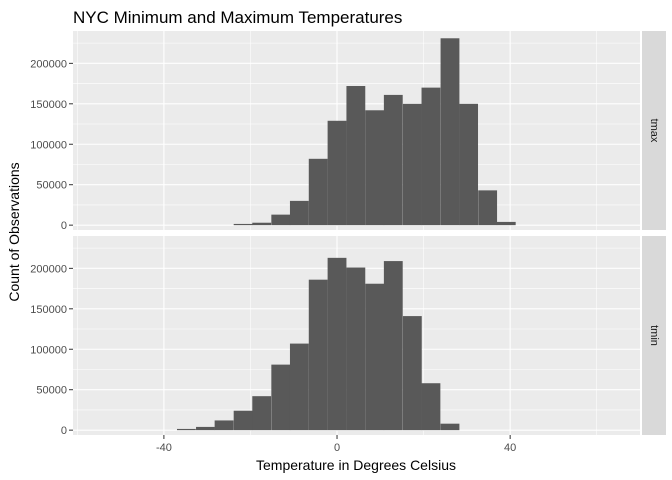 The height and width of the screenshot is (480, 672). Describe the element at coordinates (164, 448) in the screenshot. I see `x-tick-label: -40` at that location.